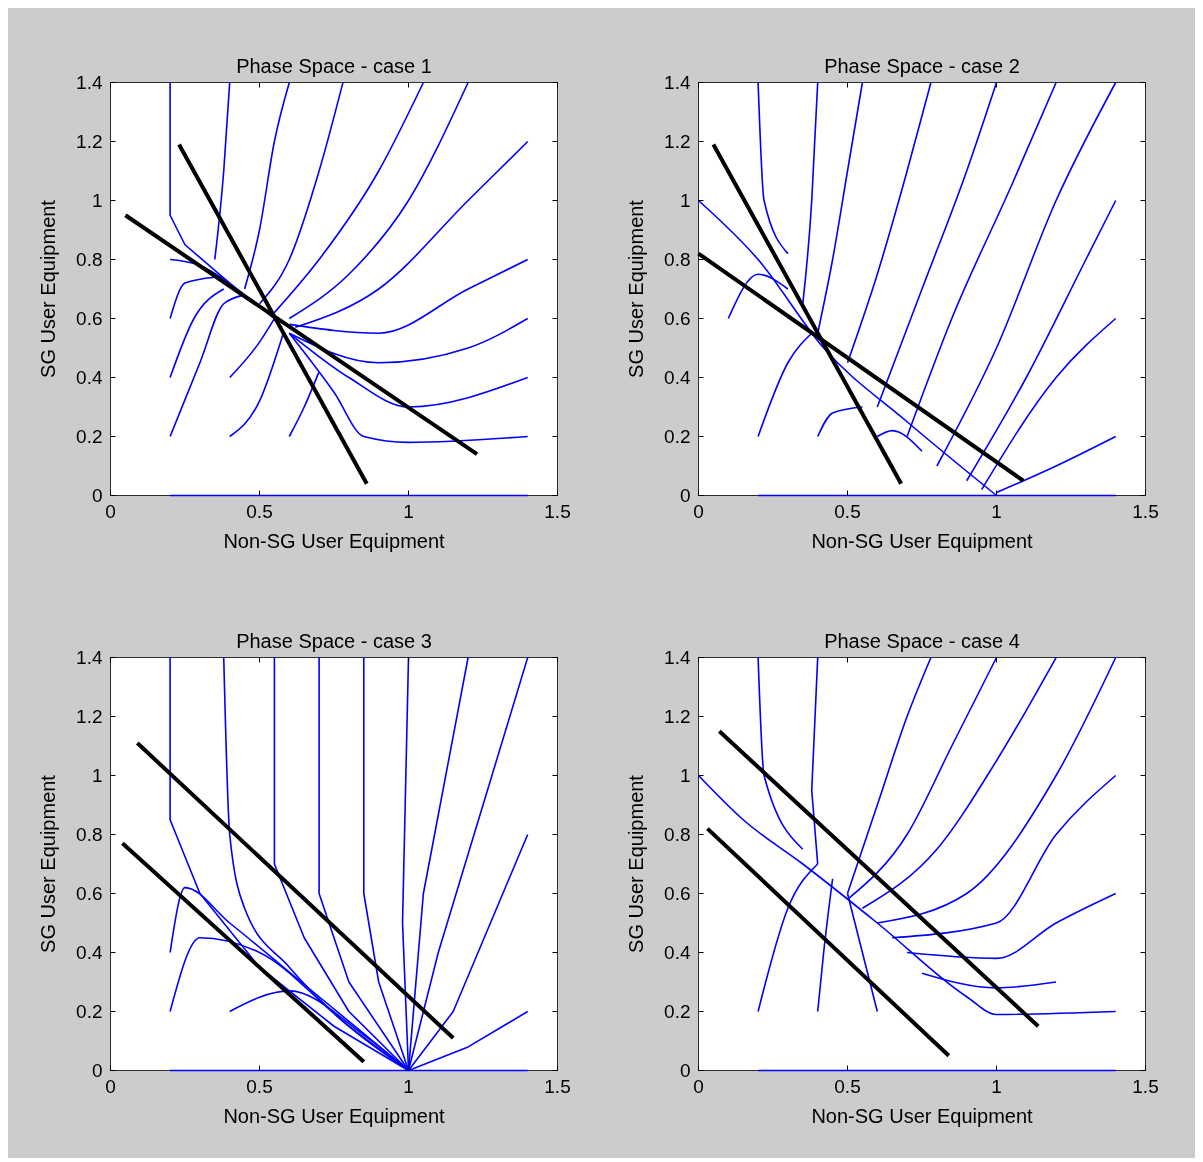 The height and width of the screenshot is (1162, 1203). I want to click on chart-title: Phase Space - case 3, so click(334, 640).